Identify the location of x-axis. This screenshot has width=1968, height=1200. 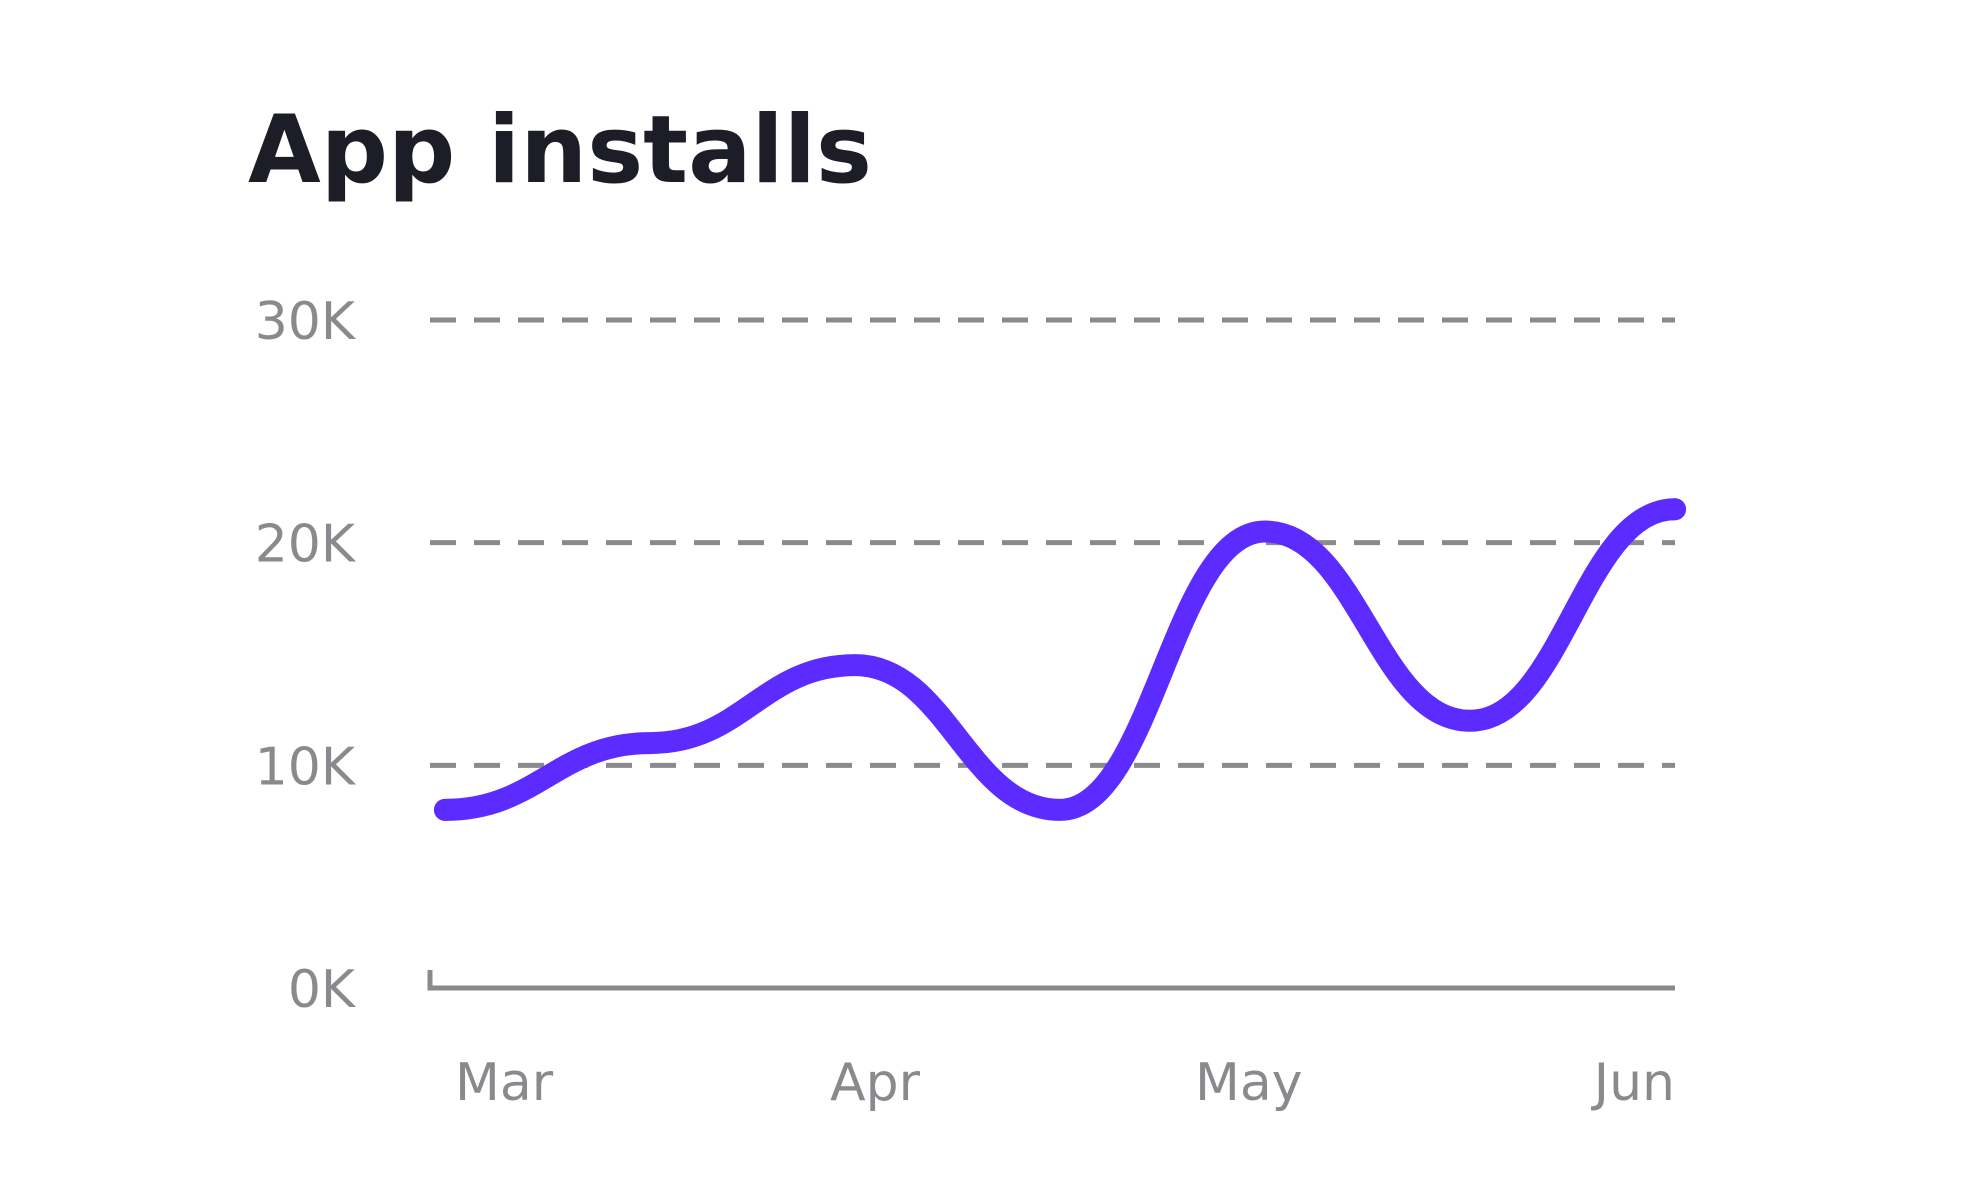
(1051, 980).